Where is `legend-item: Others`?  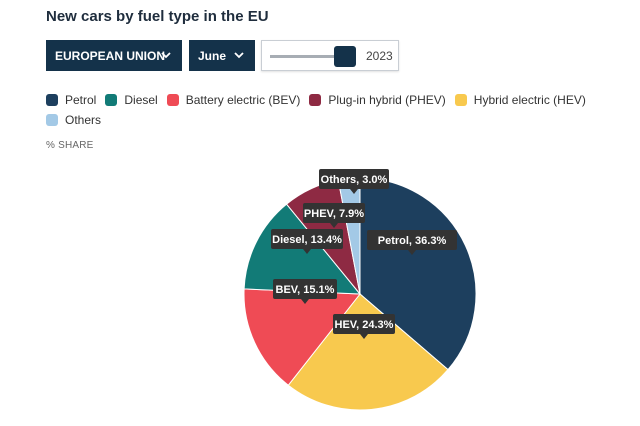
legend-item: Others is located at coordinates (73, 120).